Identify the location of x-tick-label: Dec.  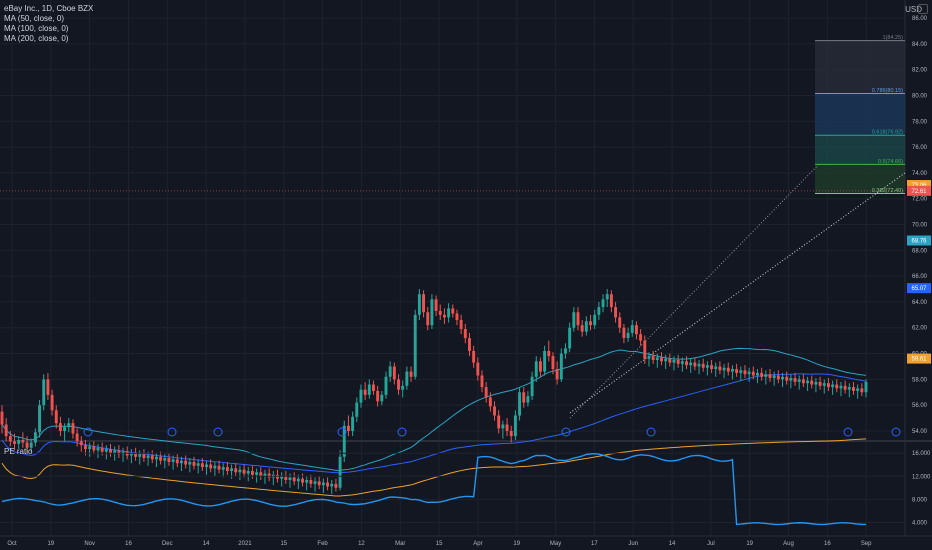
(167, 544).